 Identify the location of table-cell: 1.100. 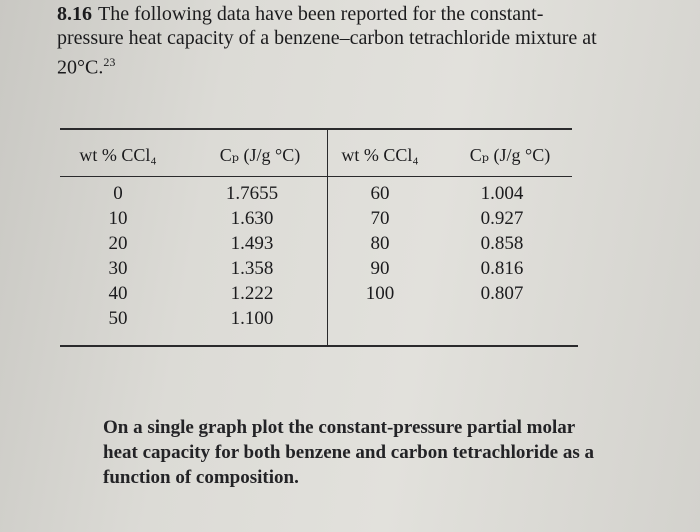
(252, 318).